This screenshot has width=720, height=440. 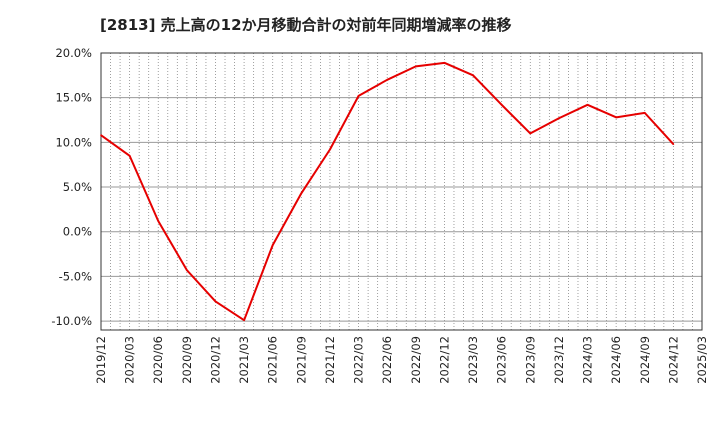 What do you see at coordinates (330, 360) in the screenshot?
I see `x-tick-label: 2021/12` at bounding box center [330, 360].